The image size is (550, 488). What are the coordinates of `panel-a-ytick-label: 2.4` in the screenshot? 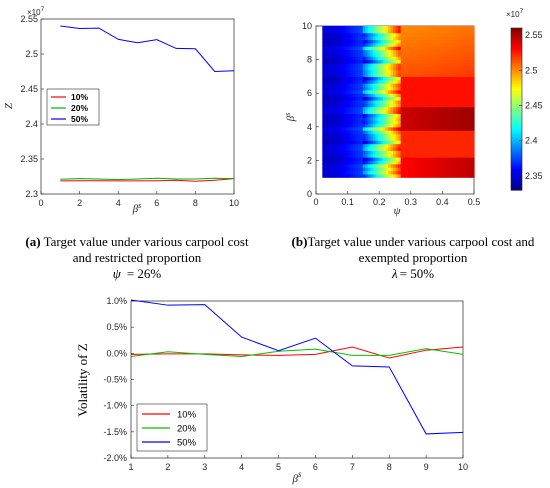 It's located at (31, 124).